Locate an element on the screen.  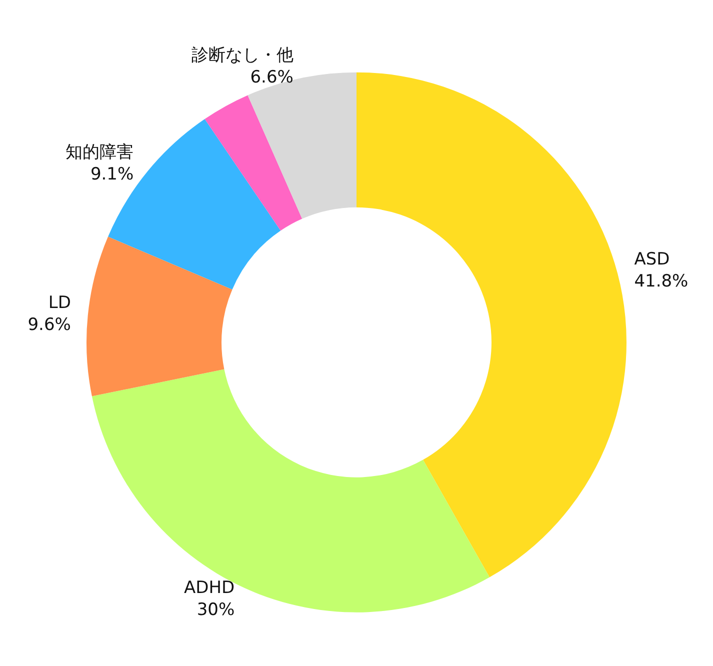
slice-label: ADHD is located at coordinates (209, 588).